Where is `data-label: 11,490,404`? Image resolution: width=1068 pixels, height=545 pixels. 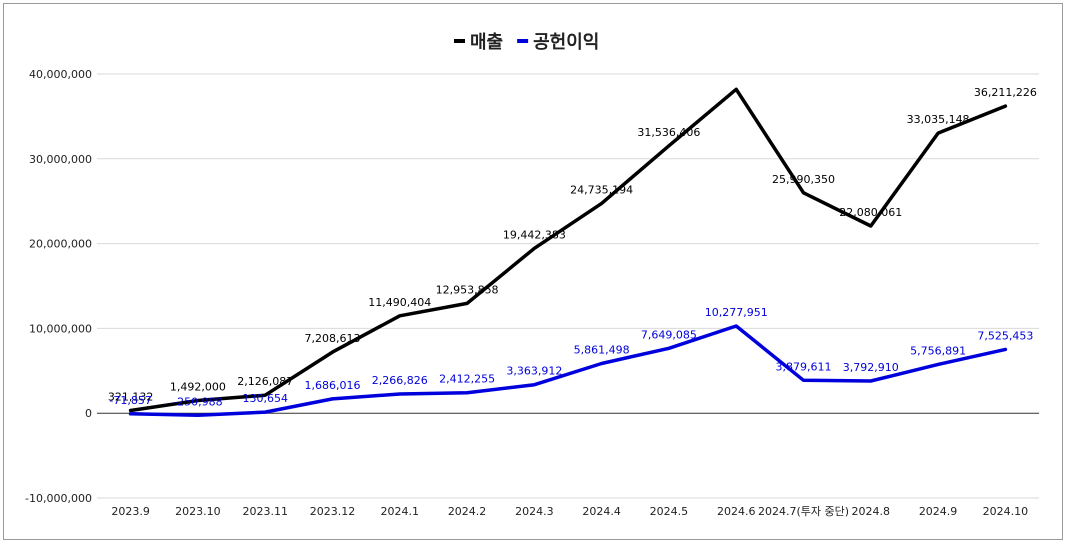
data-label: 11,490,404 is located at coordinates (399, 302).